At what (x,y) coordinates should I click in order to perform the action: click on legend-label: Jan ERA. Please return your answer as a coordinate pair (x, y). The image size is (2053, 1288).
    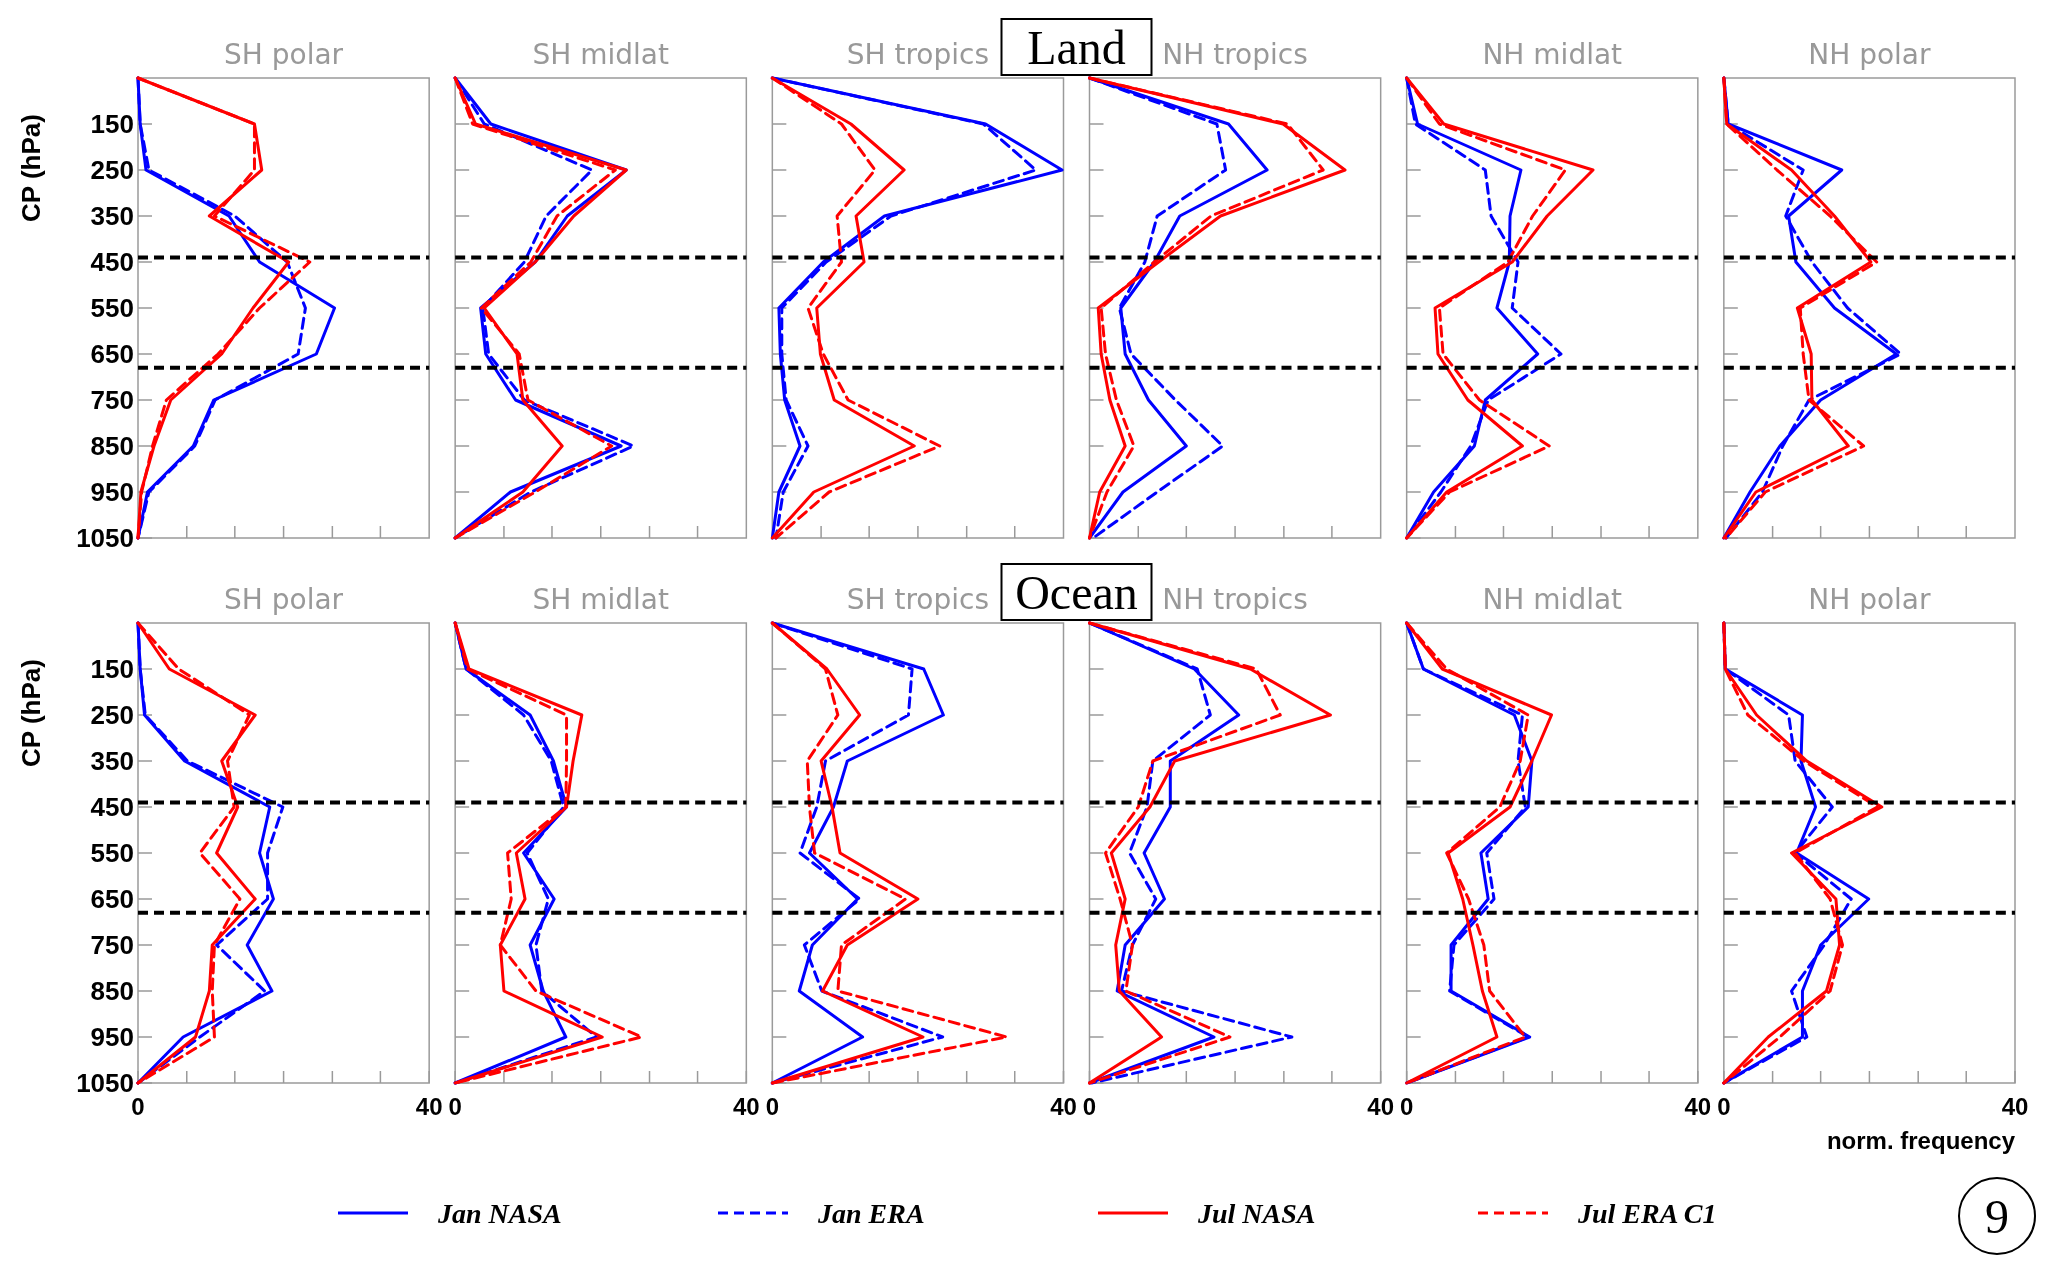
    Looking at the image, I should click on (871, 1213).